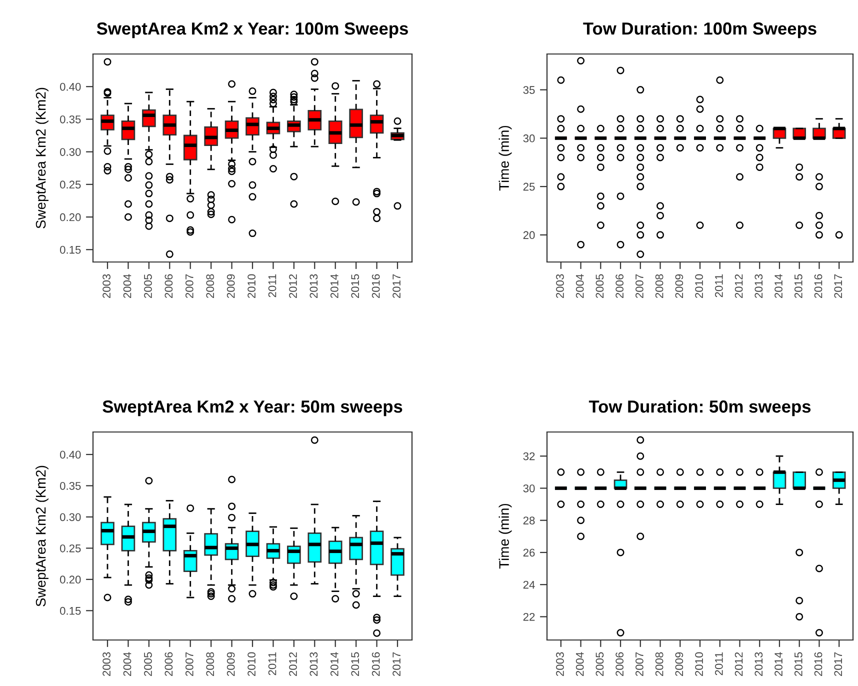 This screenshot has height=686, width=858. What do you see at coordinates (529, 584) in the screenshot?
I see `y-tick-label: 24` at bounding box center [529, 584].